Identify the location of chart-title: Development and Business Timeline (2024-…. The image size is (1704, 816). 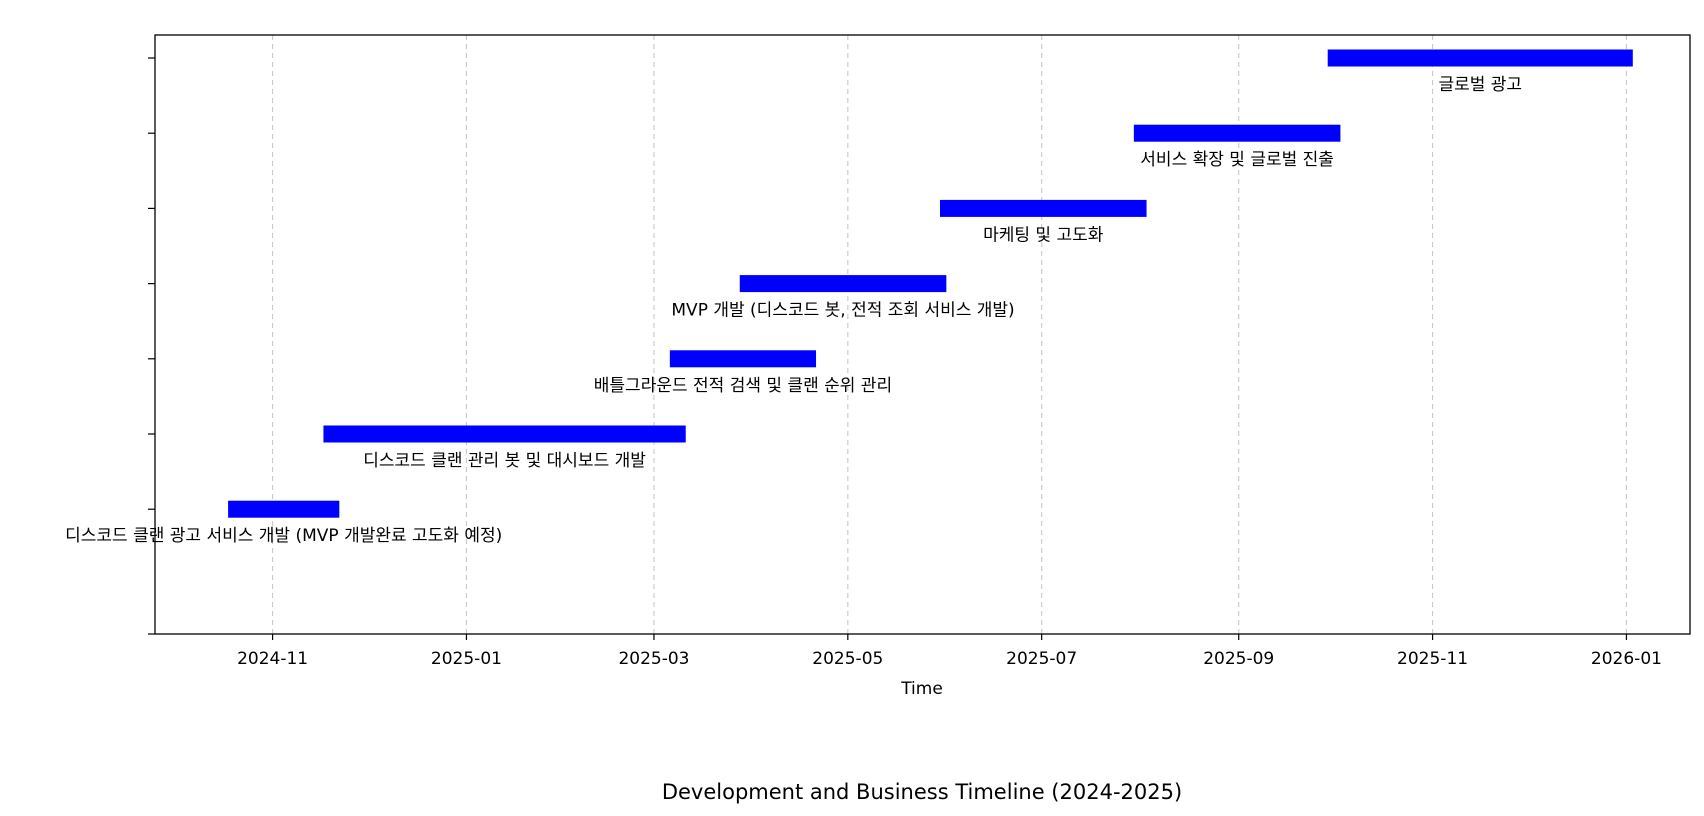
(922, 792).